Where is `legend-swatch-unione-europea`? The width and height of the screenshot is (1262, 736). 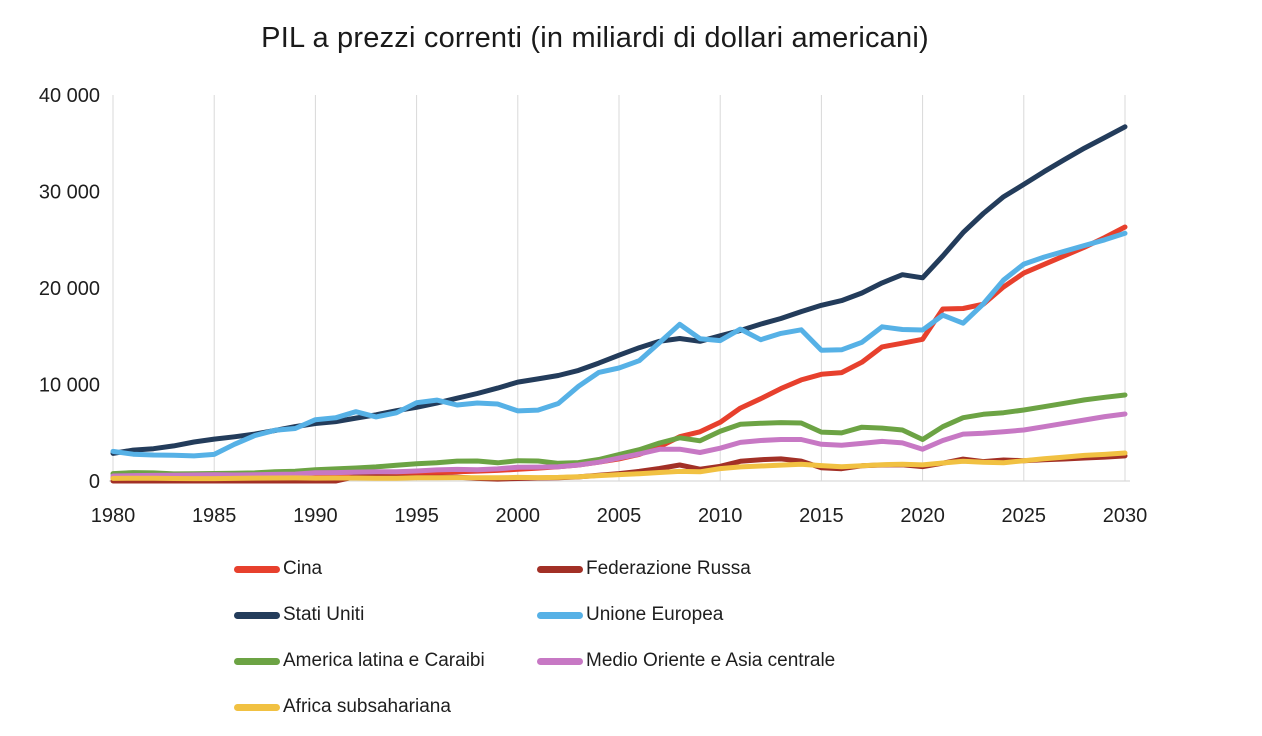
legend-swatch-unione-europea is located at coordinates (560, 615).